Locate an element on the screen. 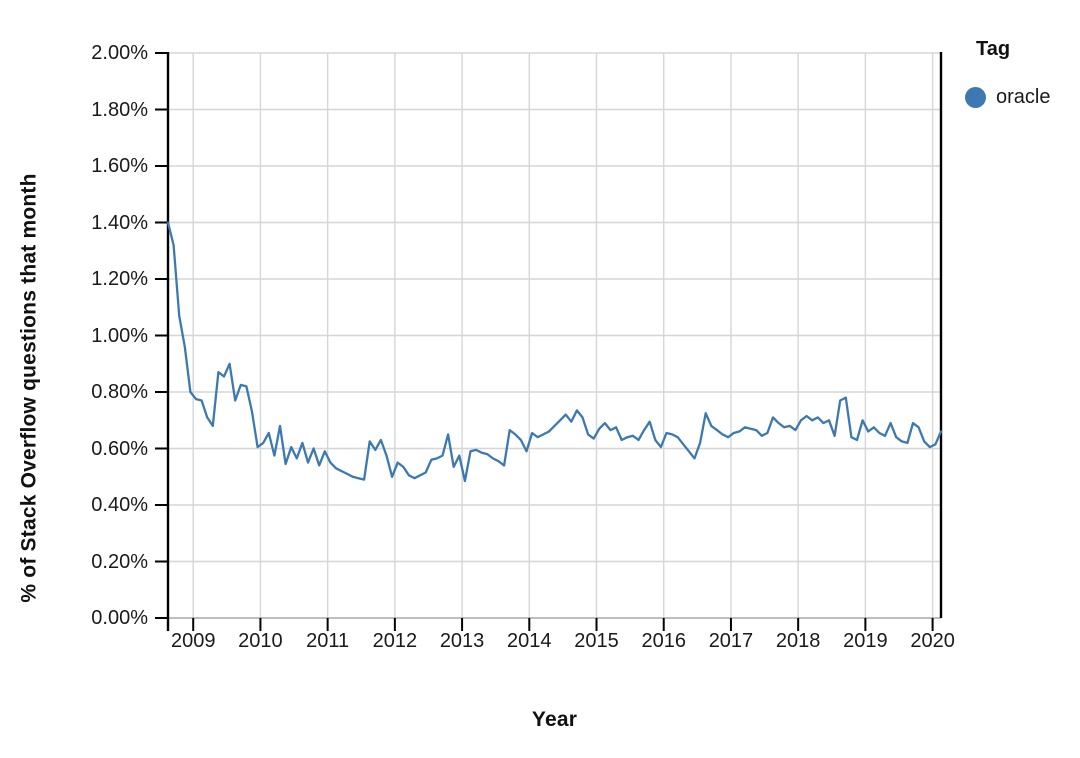  x-tick-label: 2020 is located at coordinates (932, 641).